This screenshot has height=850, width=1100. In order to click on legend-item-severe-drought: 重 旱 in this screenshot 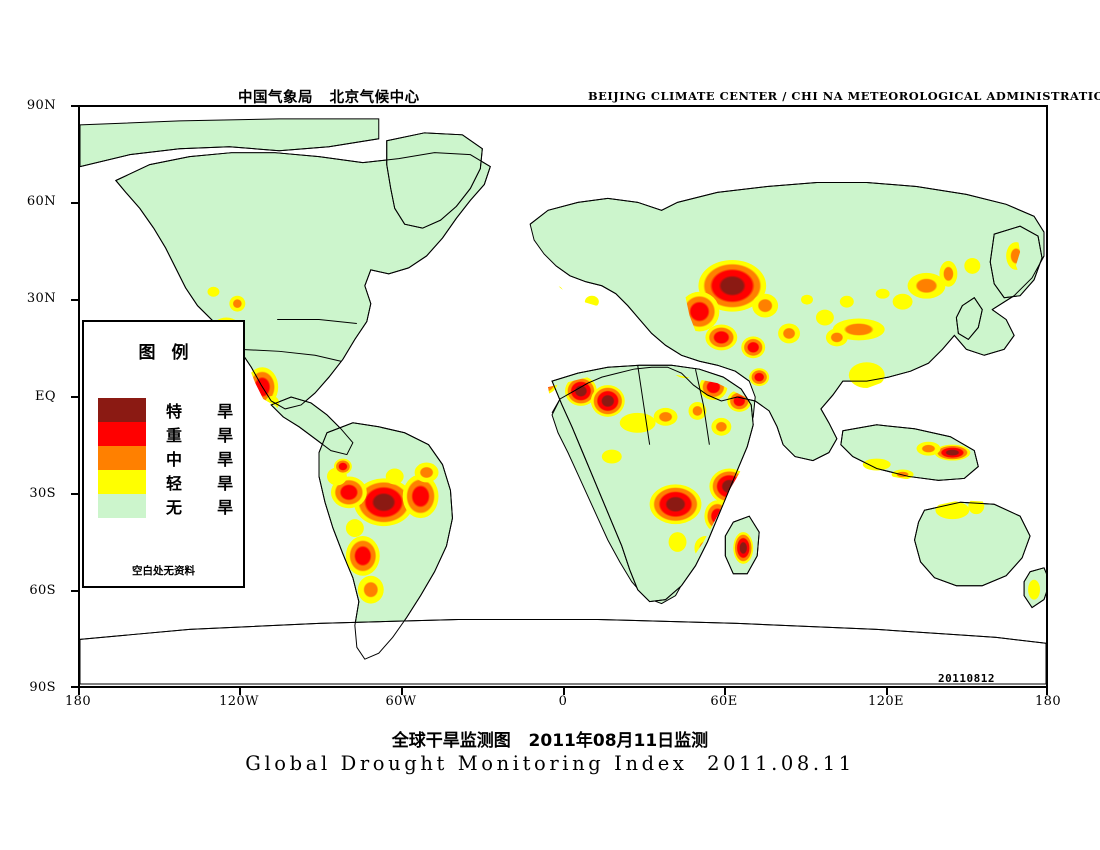, I will do `click(169, 434)`.